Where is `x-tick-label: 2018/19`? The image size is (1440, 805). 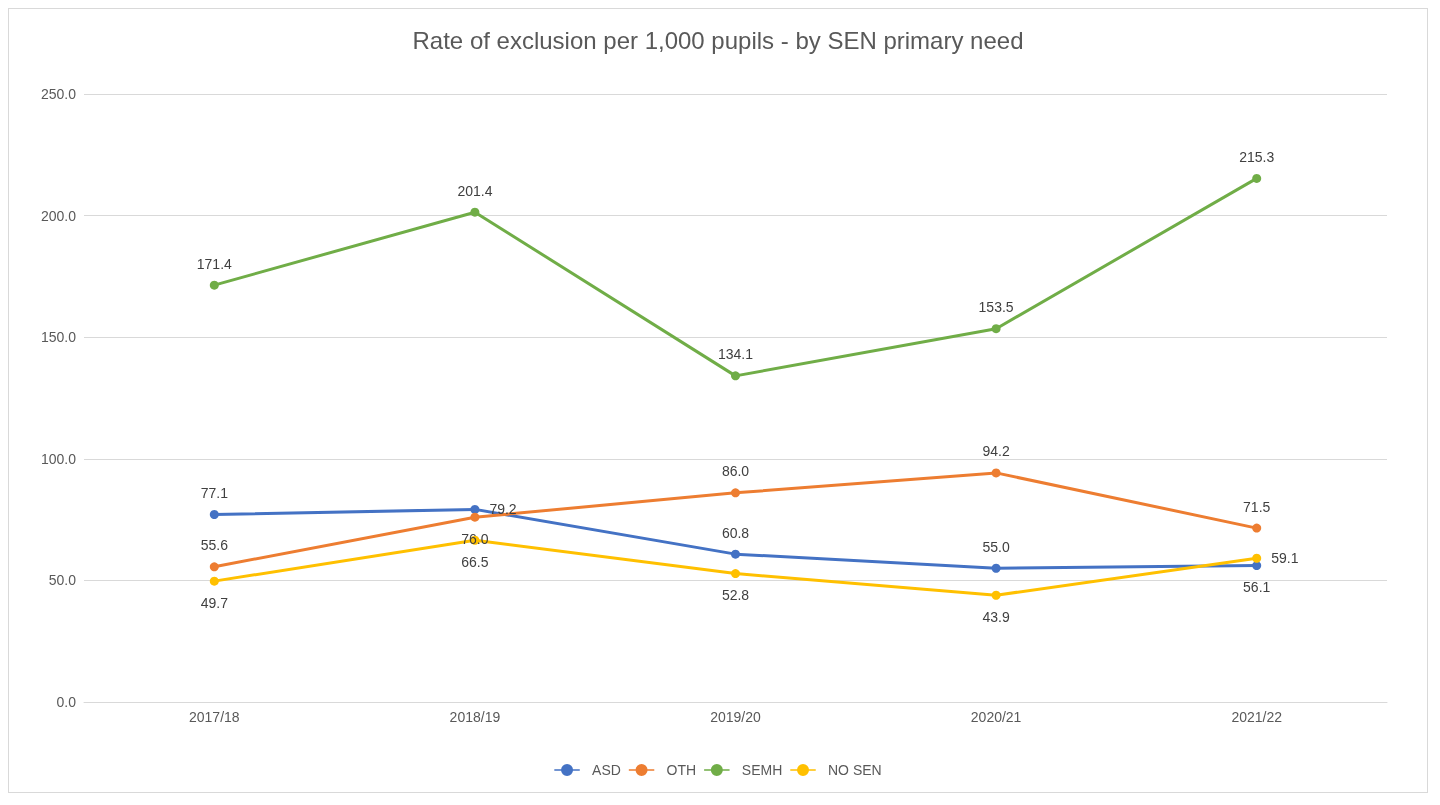
x-tick-label: 2018/19 is located at coordinates (475, 717).